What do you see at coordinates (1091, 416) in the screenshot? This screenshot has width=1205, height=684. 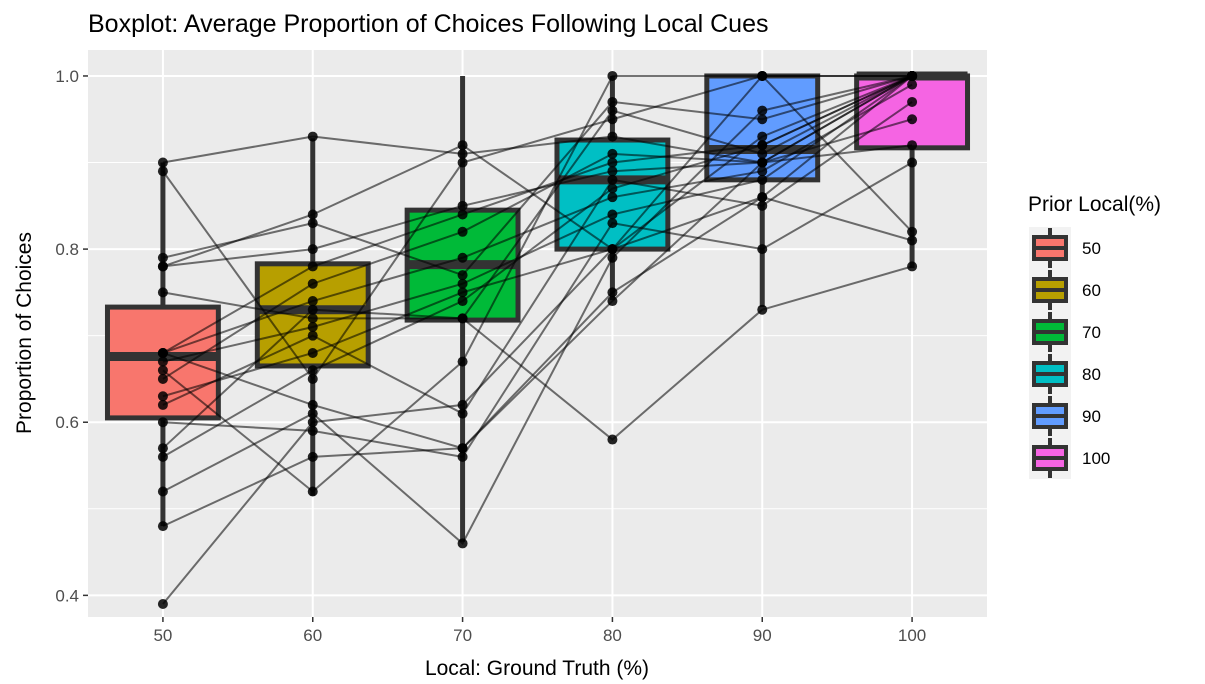 I see `legend-label: 90` at bounding box center [1091, 416].